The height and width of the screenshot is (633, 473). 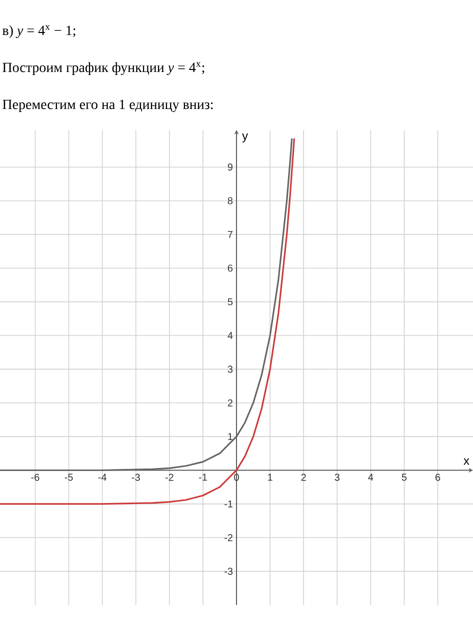 What do you see at coordinates (437, 477) in the screenshot?
I see `x-tick-label: 6` at bounding box center [437, 477].